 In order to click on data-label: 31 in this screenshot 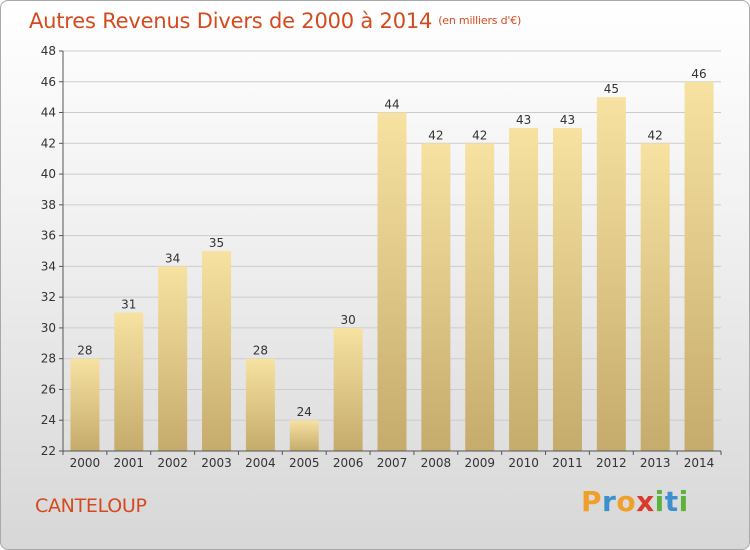, I will do `click(128, 305)`.